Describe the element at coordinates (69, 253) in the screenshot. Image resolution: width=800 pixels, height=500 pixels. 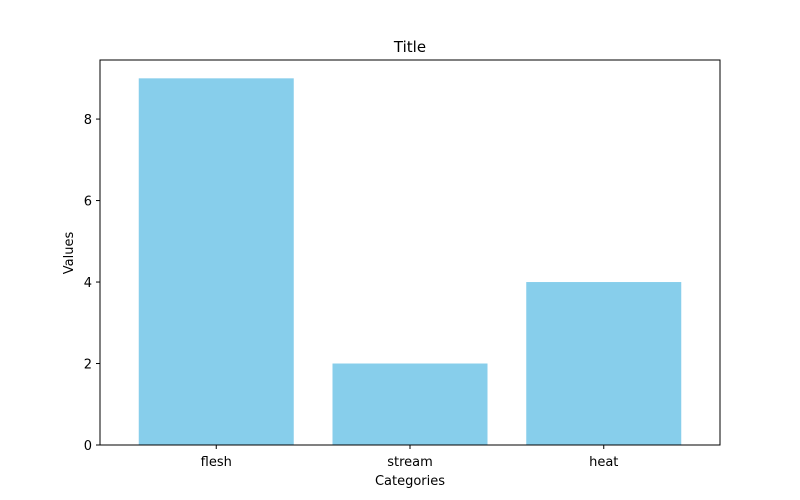
I see `y-axis-label: Values` at that location.